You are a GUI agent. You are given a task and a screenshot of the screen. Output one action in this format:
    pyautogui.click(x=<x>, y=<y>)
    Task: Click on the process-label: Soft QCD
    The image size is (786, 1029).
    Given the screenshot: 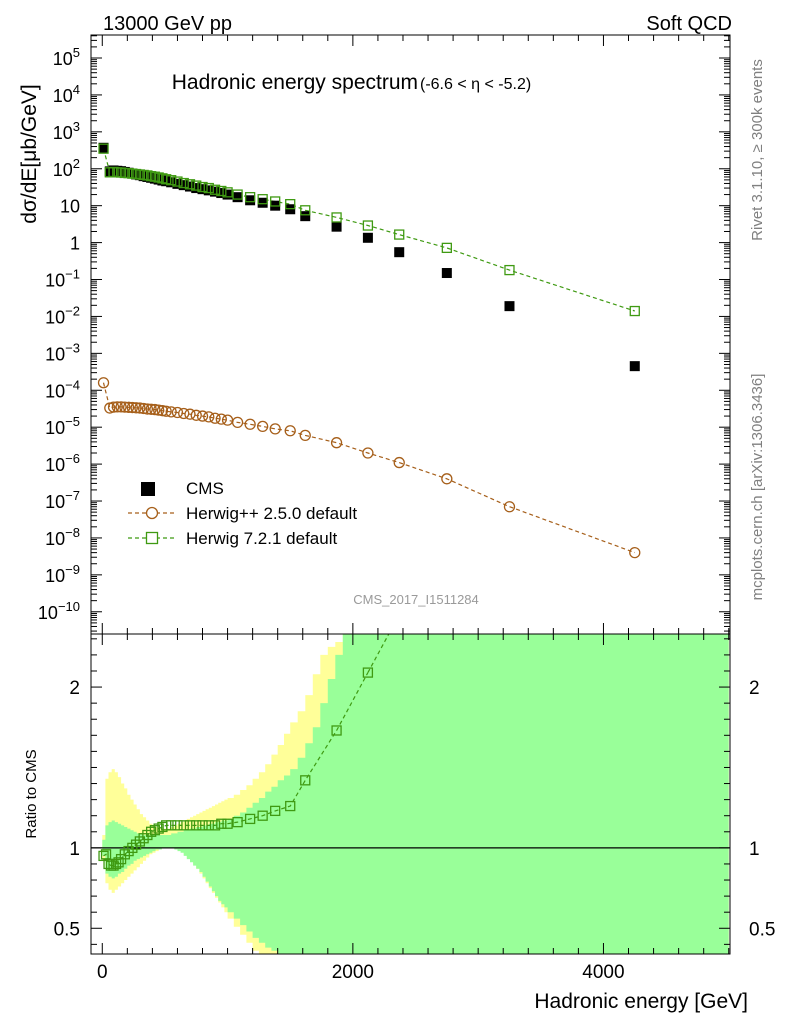 What is the action you would take?
    pyautogui.click(x=689, y=24)
    